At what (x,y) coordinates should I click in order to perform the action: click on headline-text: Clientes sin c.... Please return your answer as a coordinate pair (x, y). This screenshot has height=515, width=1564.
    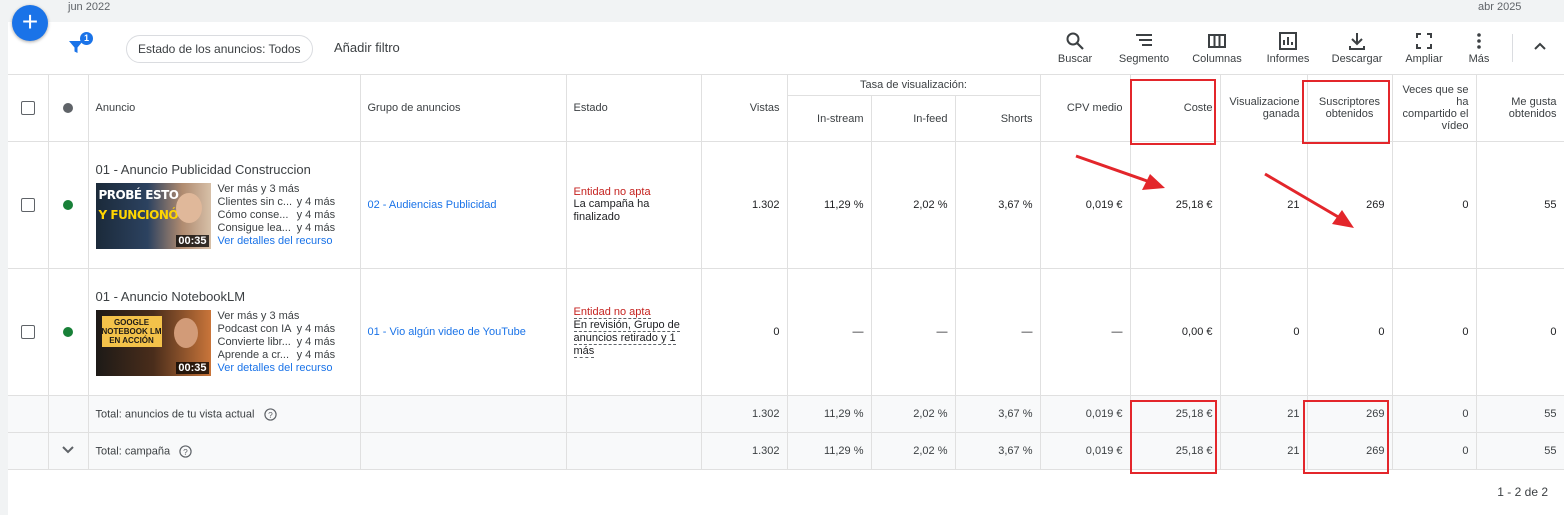
    Looking at the image, I should click on (255, 201).